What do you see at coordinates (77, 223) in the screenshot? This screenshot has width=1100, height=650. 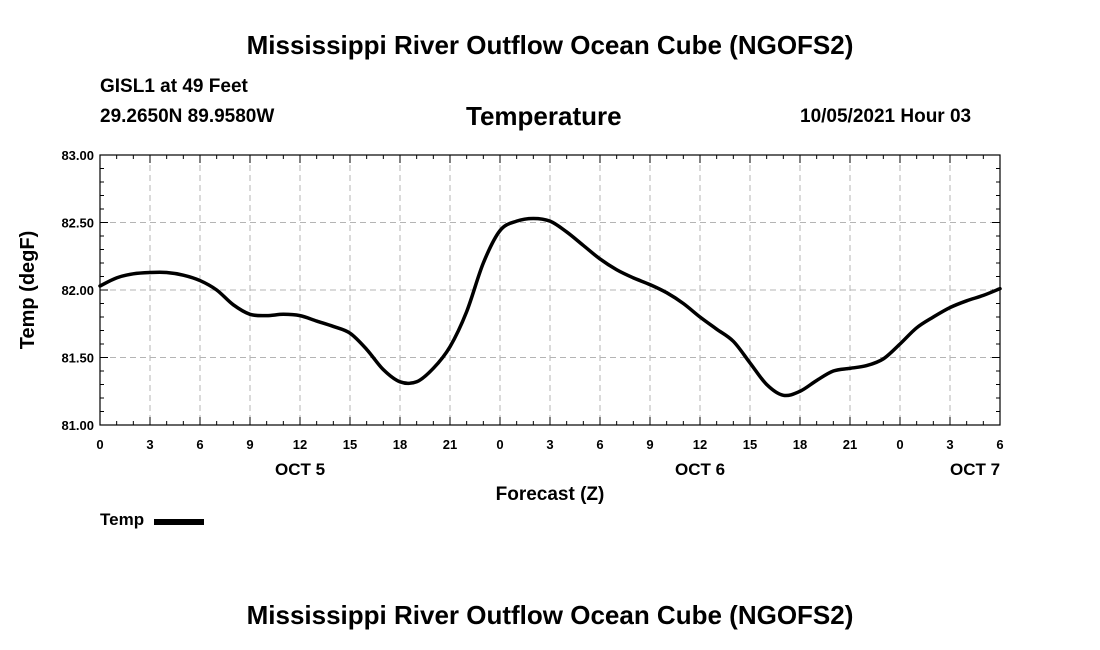 I see `y-tick-label: 82.50` at bounding box center [77, 223].